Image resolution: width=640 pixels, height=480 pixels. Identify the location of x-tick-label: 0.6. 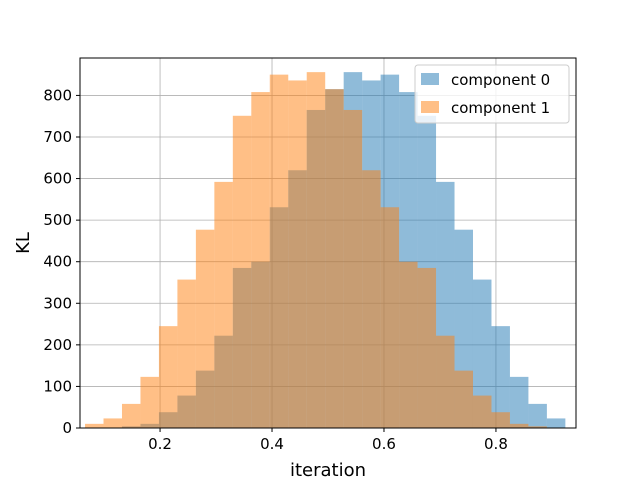
(384, 444).